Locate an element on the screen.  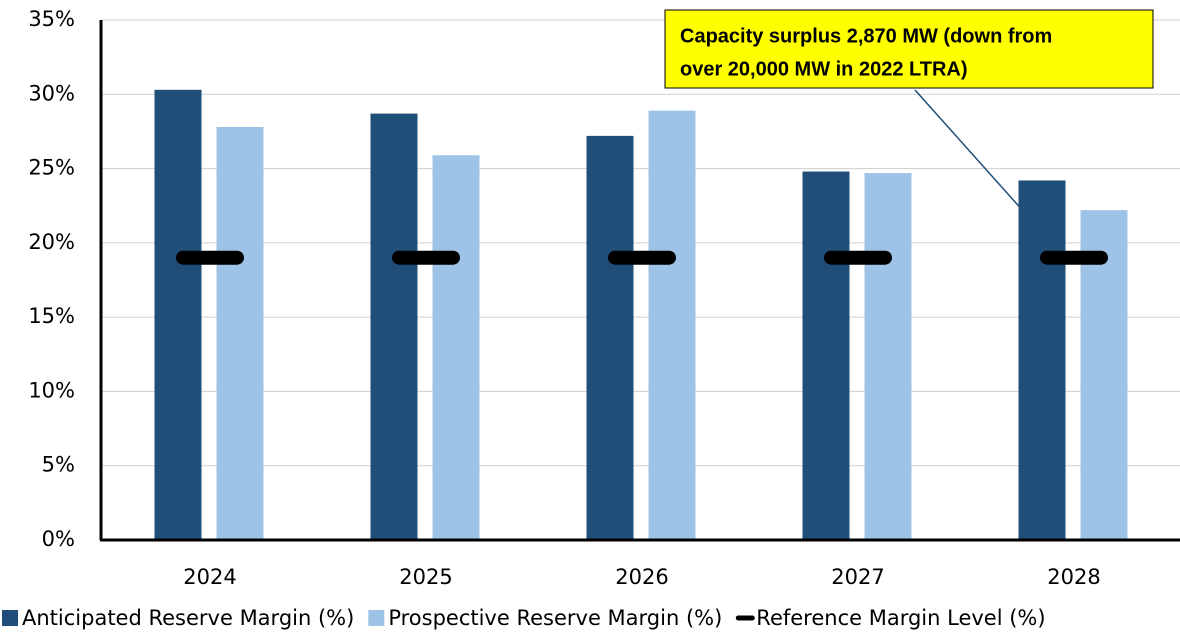
y-tick-label: 10% is located at coordinates (51, 390).